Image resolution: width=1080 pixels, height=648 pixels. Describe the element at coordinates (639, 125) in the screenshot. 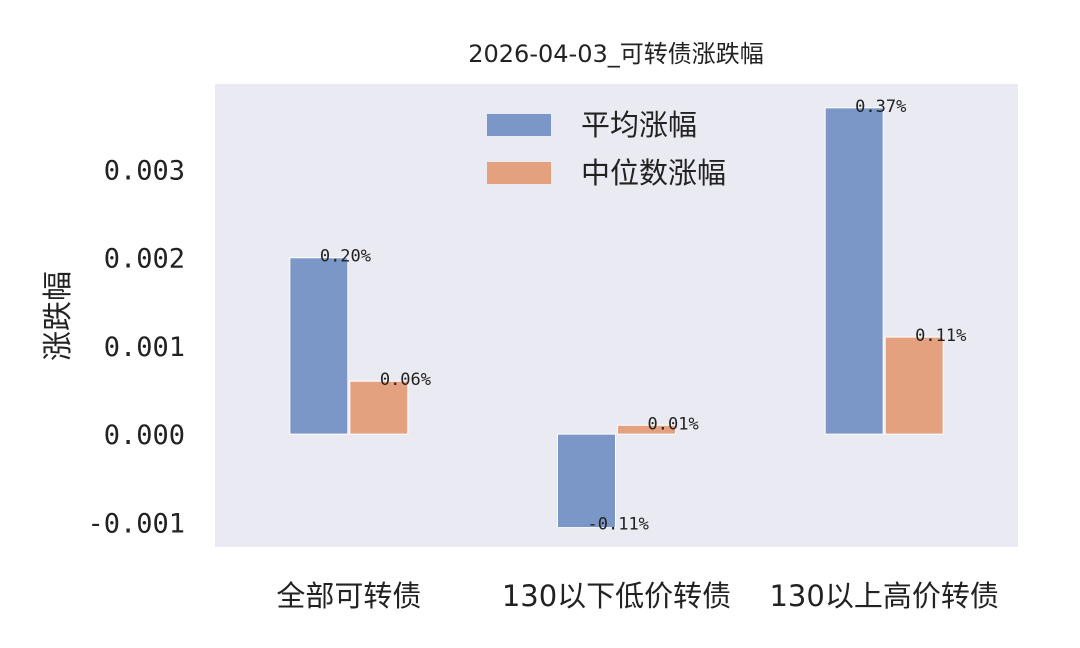

I see `legend-label: 平均涨幅` at that location.